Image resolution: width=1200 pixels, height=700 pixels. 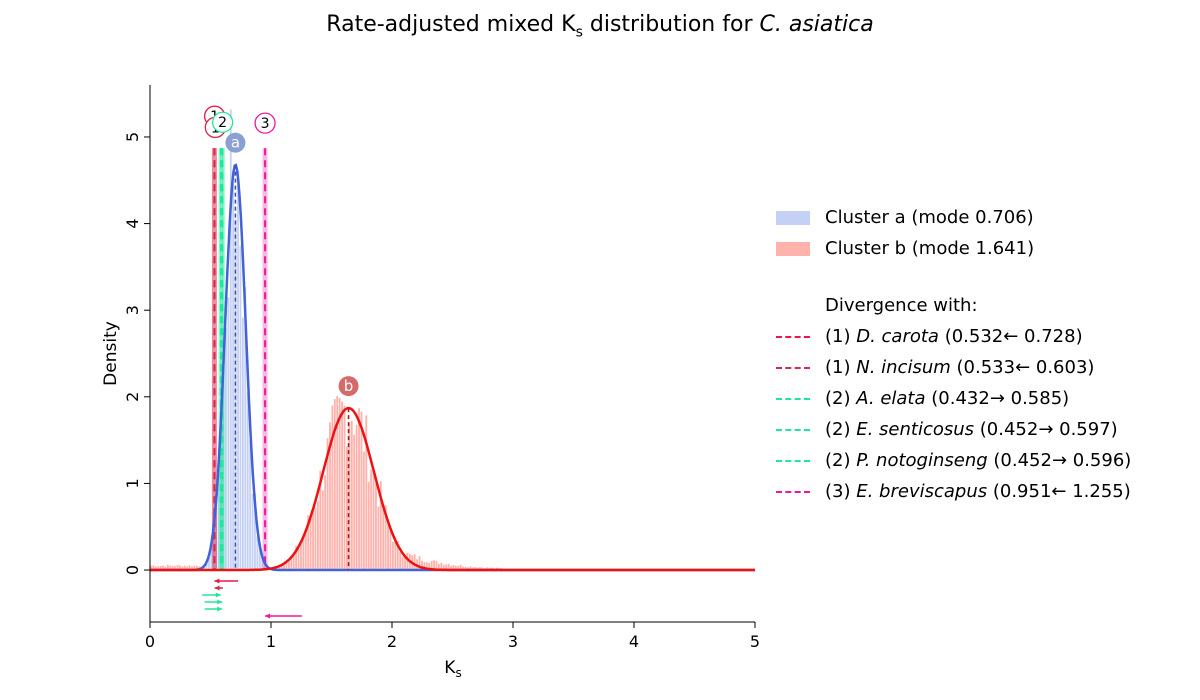 I want to click on x-tick-label: 4, so click(x=634, y=641).